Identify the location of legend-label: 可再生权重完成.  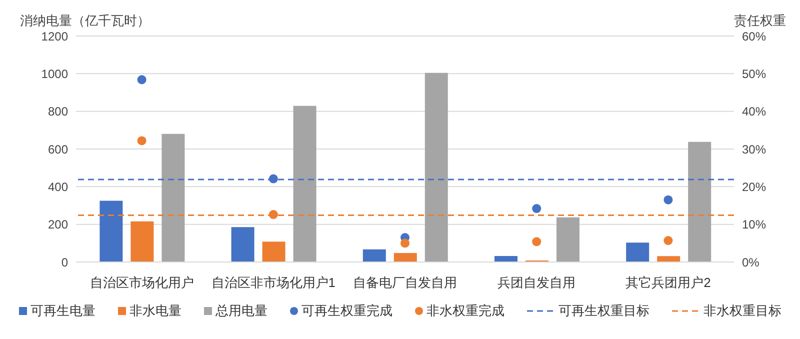
(346, 311).